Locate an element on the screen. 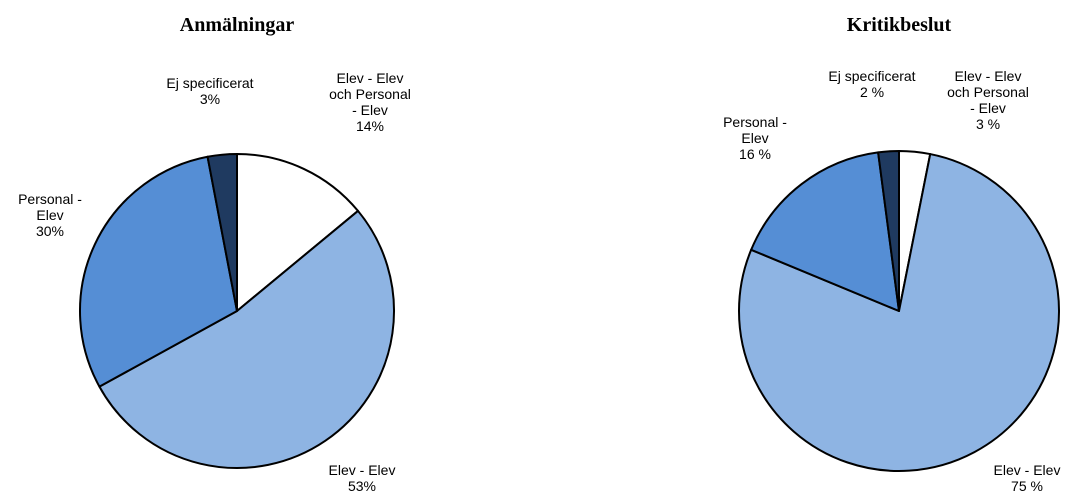 The width and height of the screenshot is (1073, 499). slice-label: Elev - Elev och Personal - Elev 14% is located at coordinates (370, 102).